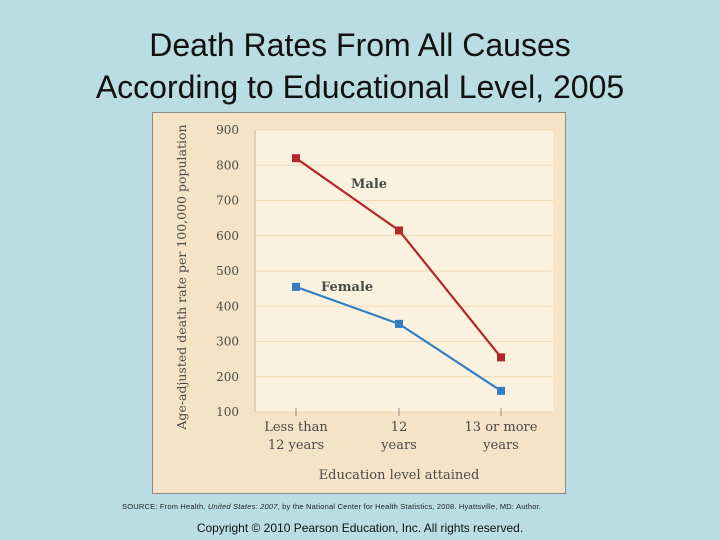 This screenshot has width=720, height=540. I want to click on y-tick-label: 600, so click(227, 236).